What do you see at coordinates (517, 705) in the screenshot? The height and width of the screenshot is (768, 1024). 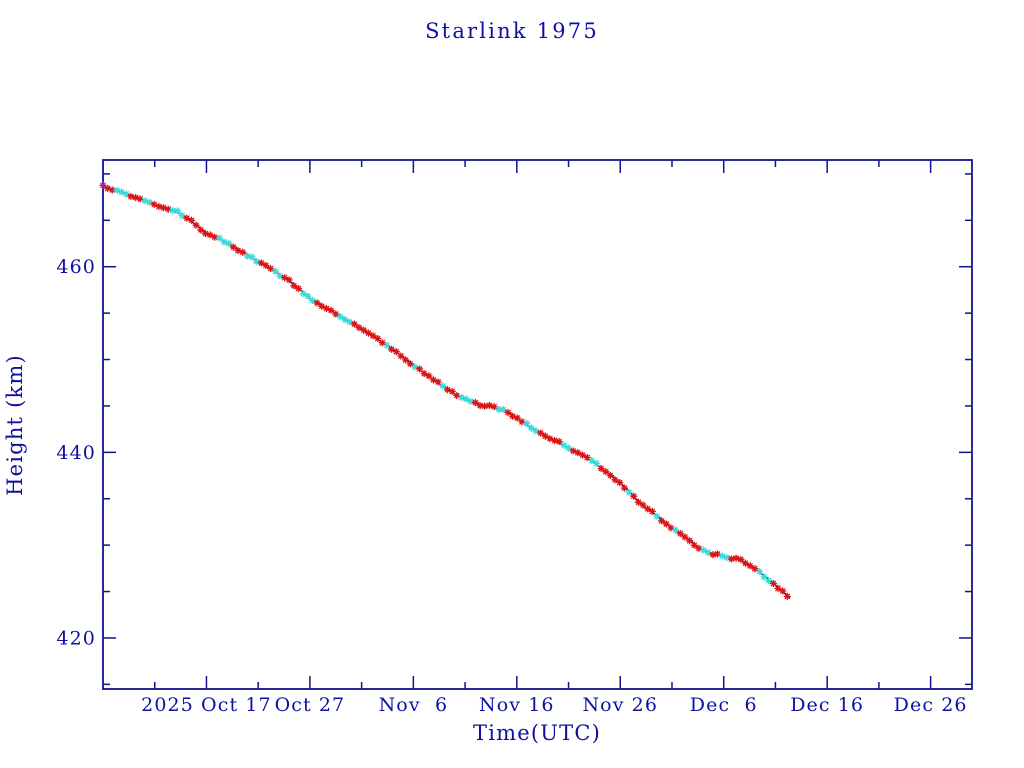 I see `x-tick-label: Nov 16` at bounding box center [517, 705].